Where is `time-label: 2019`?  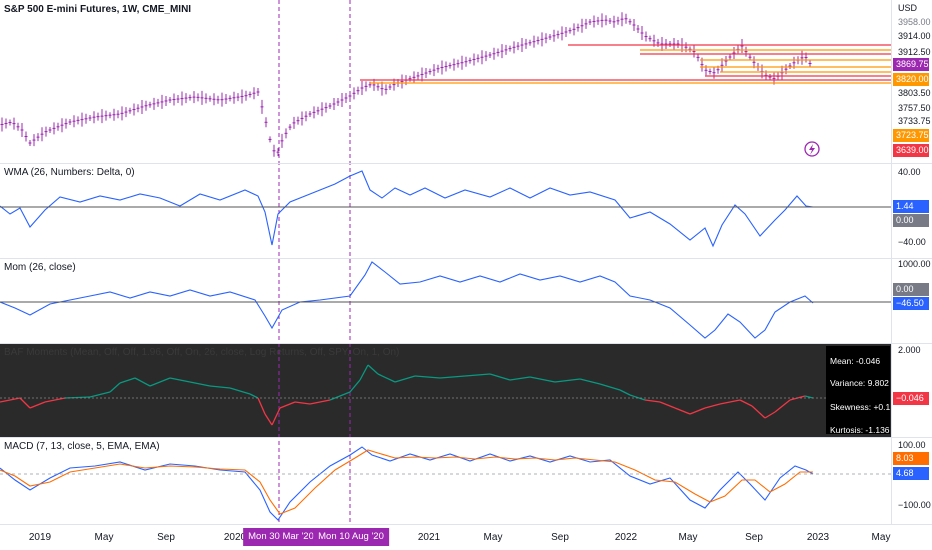
time-label: 2019 is located at coordinates (40, 537).